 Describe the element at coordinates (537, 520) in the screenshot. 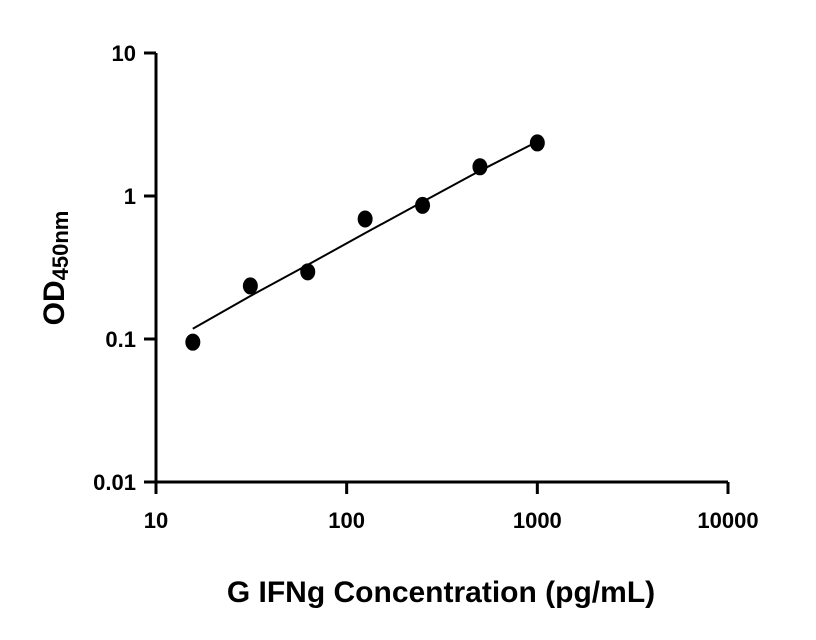

I see `x-tick-label: 1000` at that location.